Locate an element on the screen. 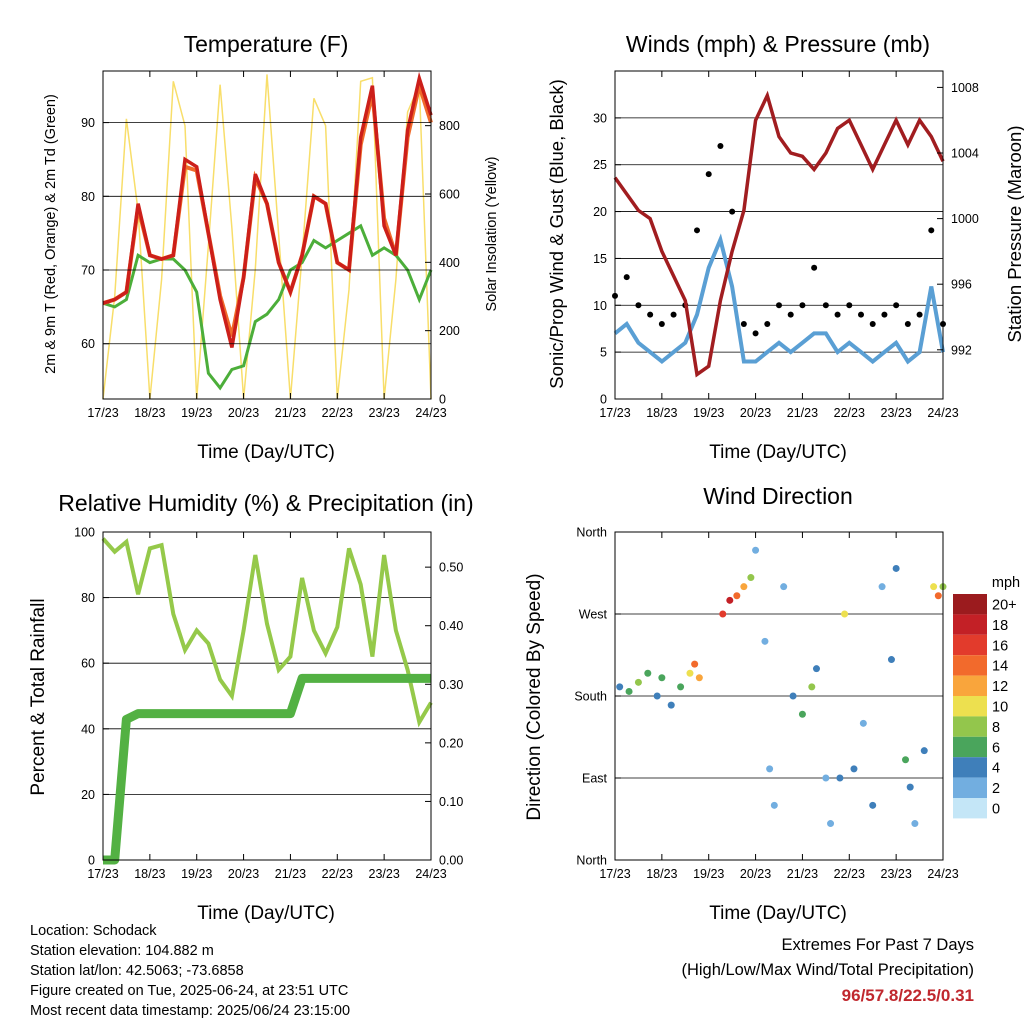 The width and height of the screenshot is (1024, 1024). temp-xtick-label: 23/23 is located at coordinates (384, 413).